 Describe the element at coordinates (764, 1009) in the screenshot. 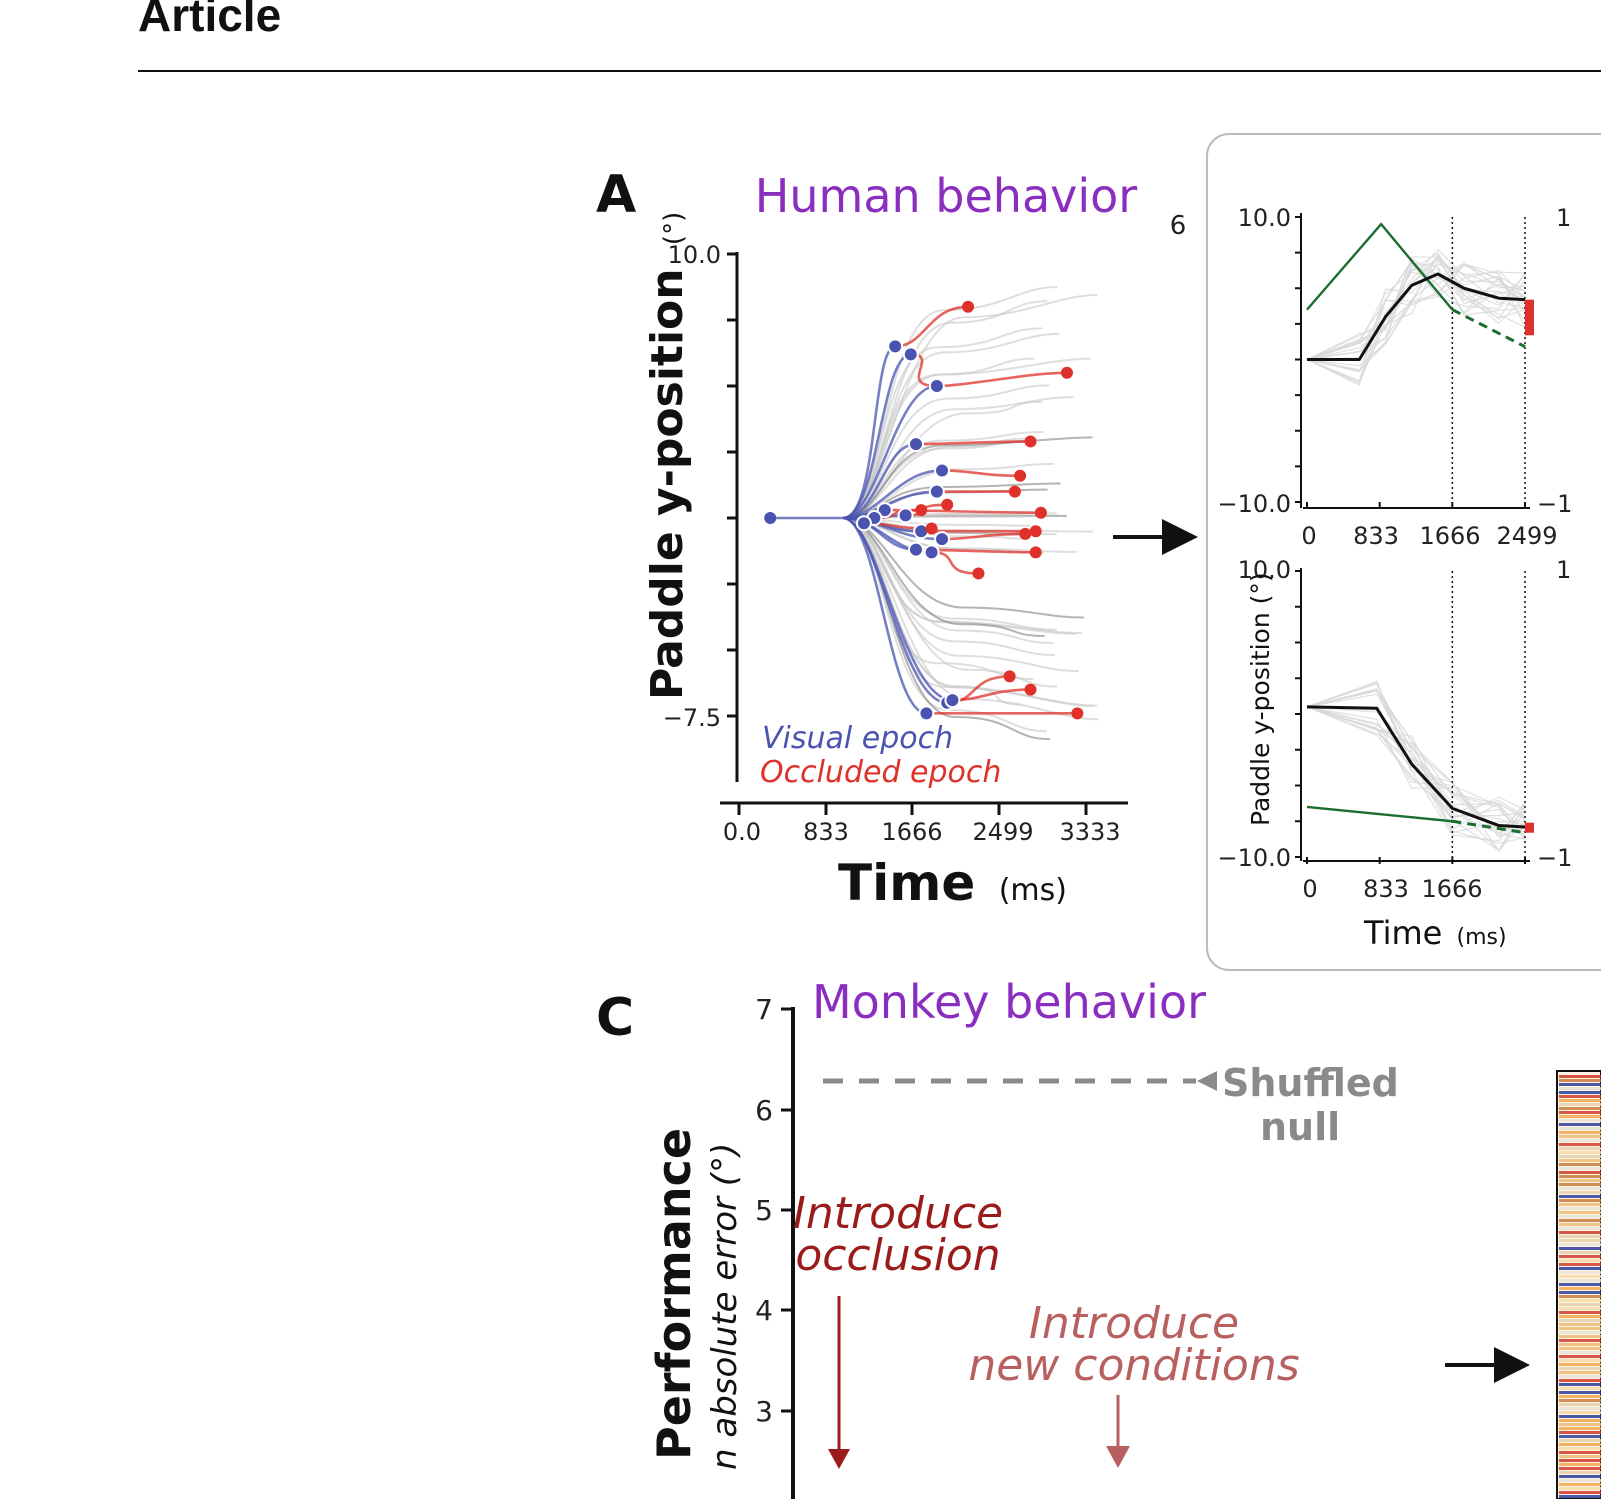

I see `panel-c-ytick-7: 7` at that location.